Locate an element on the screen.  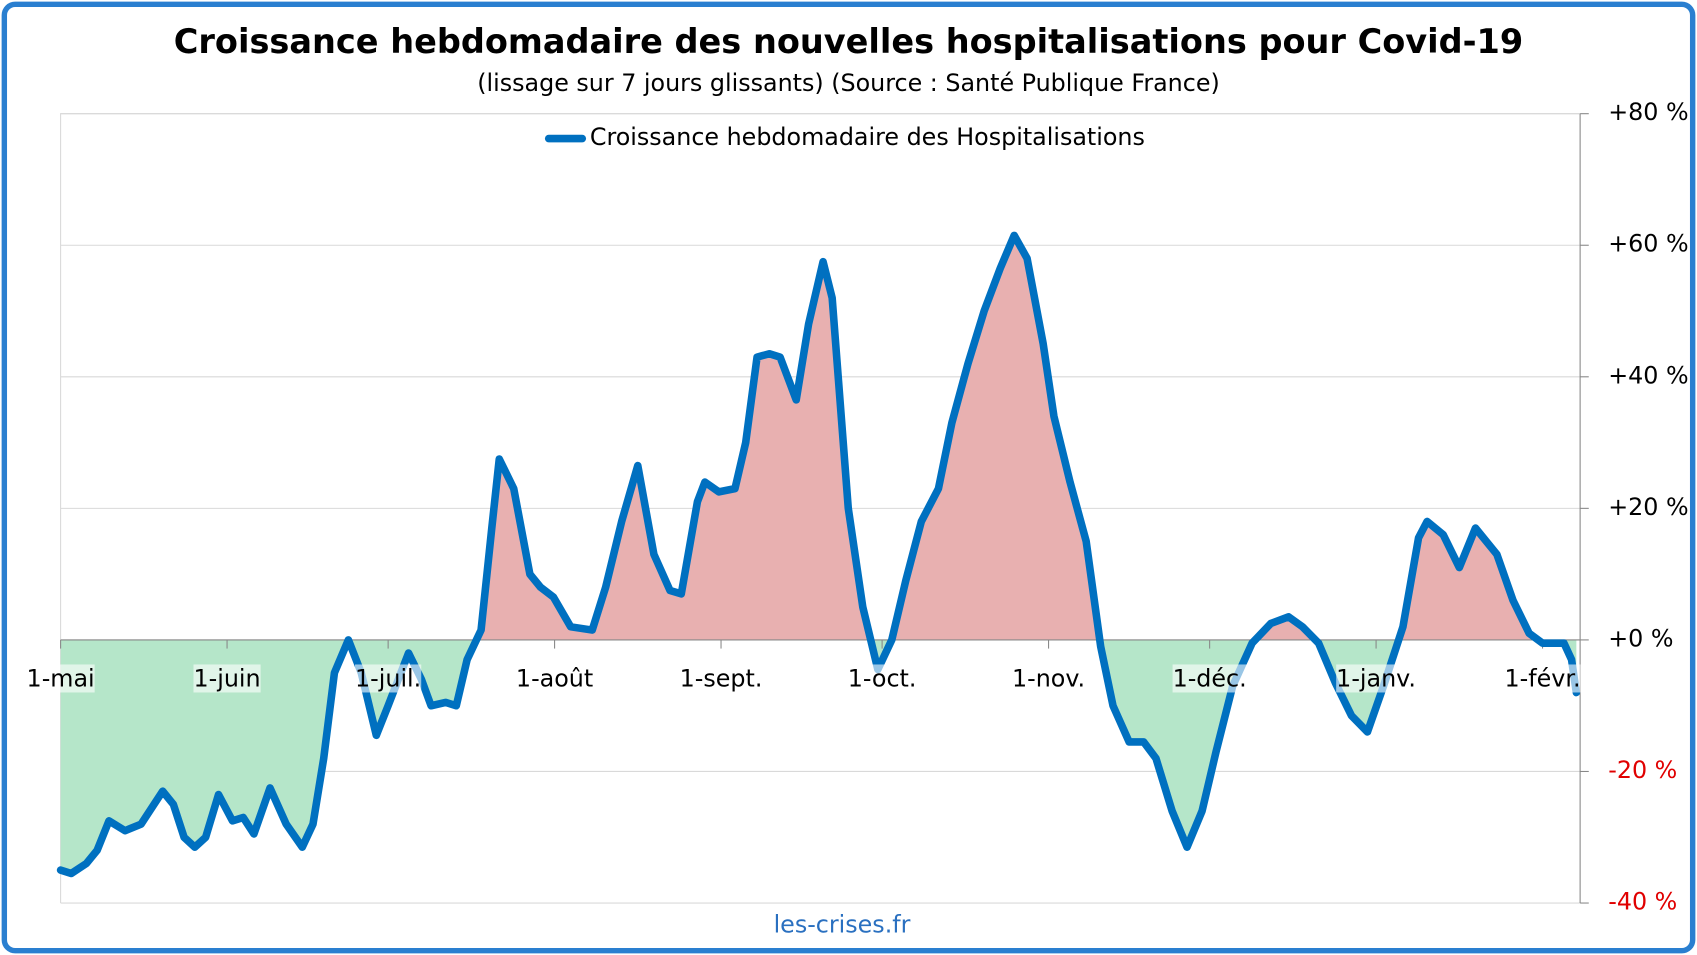
x-tick-label: 1-janv. is located at coordinates (1376, 678).